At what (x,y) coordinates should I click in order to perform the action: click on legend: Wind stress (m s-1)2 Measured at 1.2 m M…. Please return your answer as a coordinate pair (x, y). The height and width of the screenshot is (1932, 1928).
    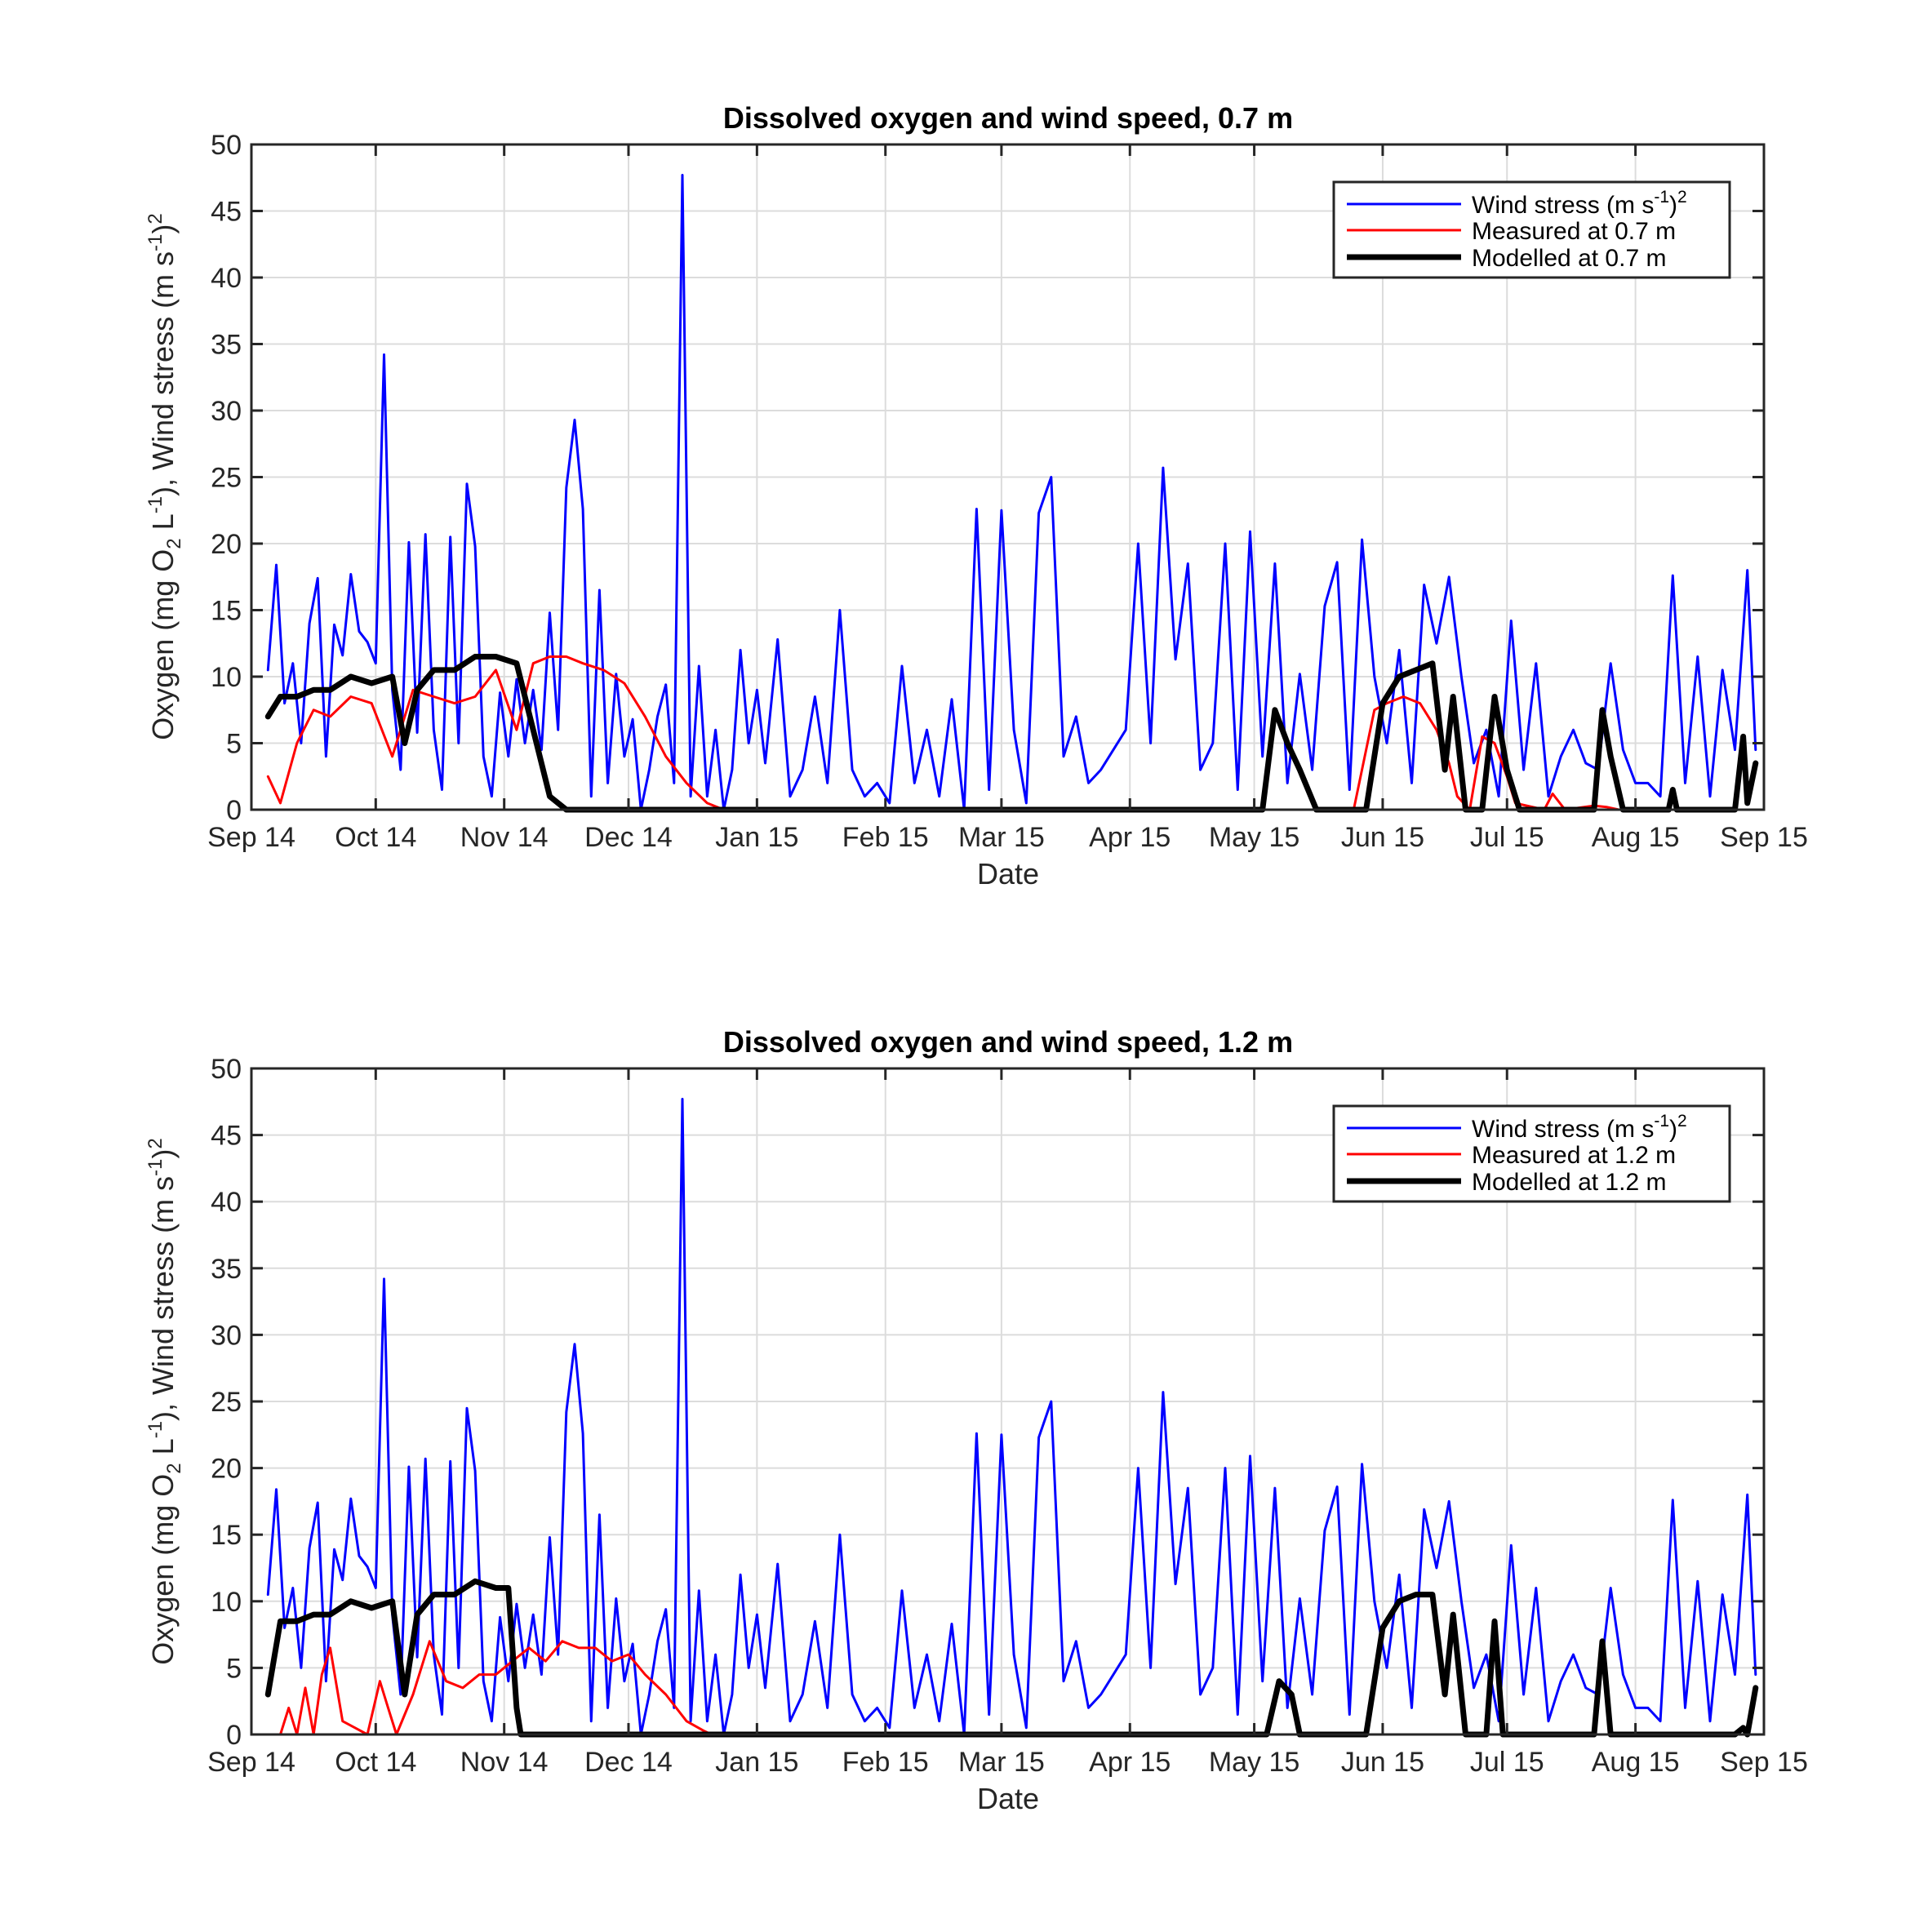
    Looking at the image, I should click on (1531, 1153).